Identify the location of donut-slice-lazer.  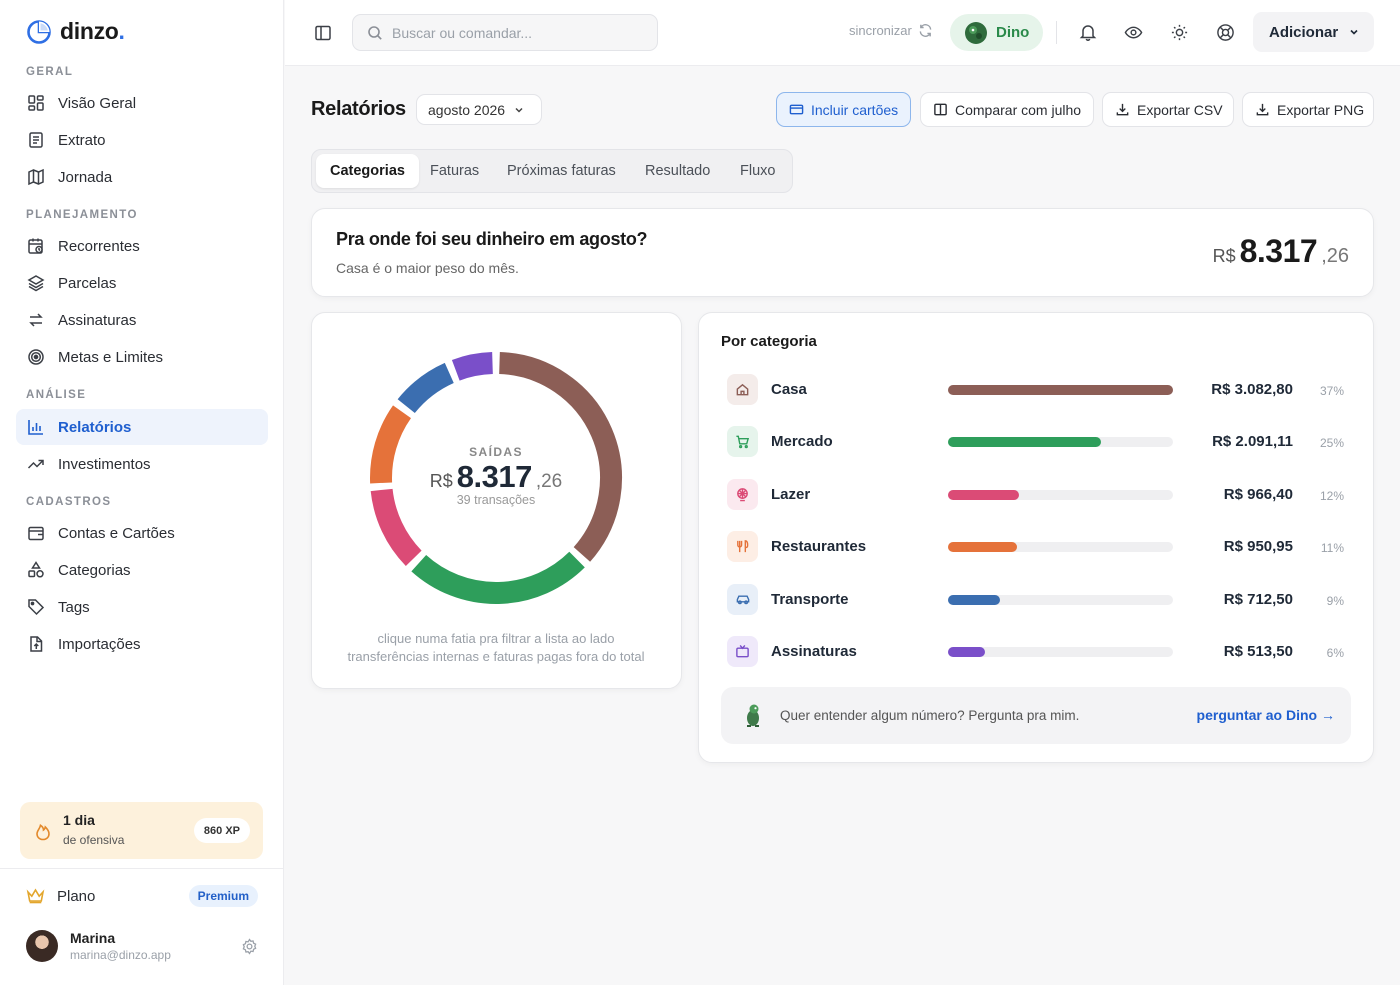
(396, 527).